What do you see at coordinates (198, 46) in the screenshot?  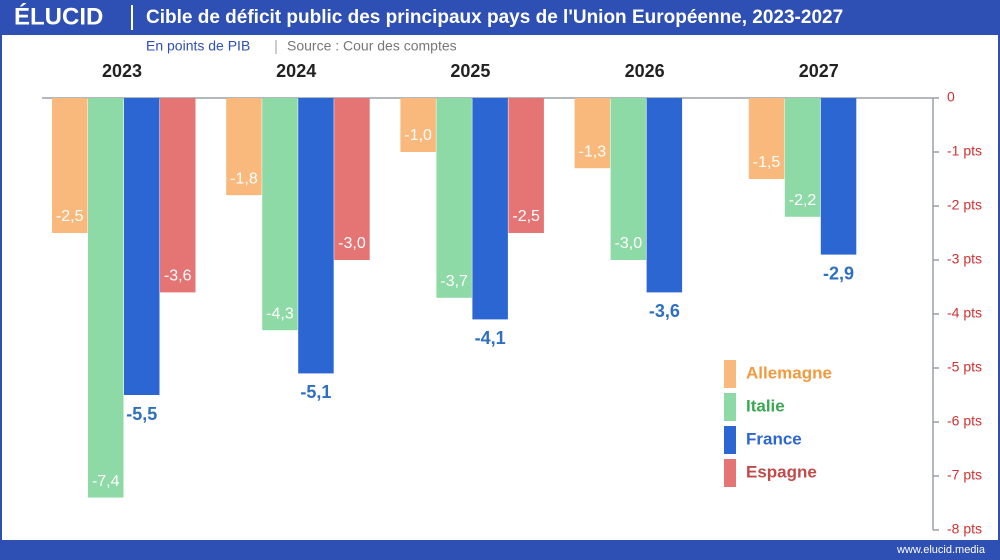 I see `subtitle: En points de PIB` at bounding box center [198, 46].